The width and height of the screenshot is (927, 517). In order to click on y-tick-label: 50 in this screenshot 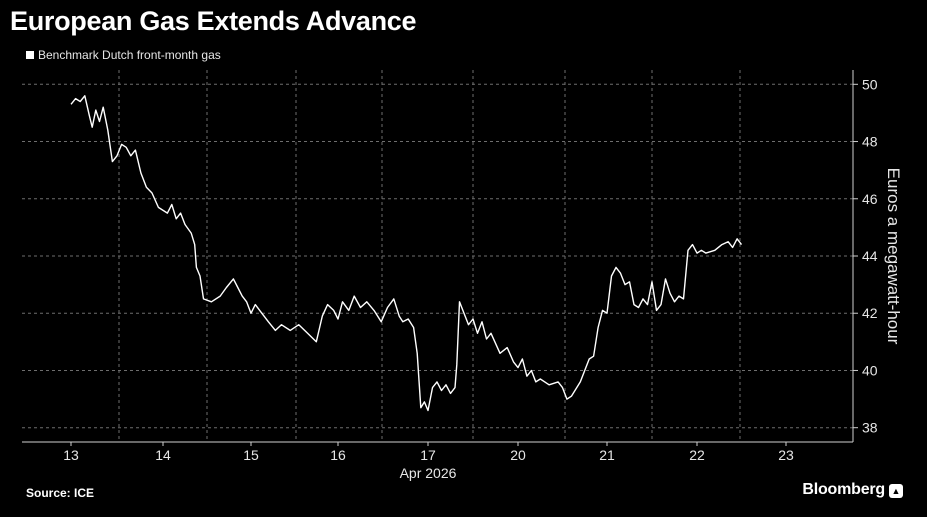, I will do `click(870, 84)`.